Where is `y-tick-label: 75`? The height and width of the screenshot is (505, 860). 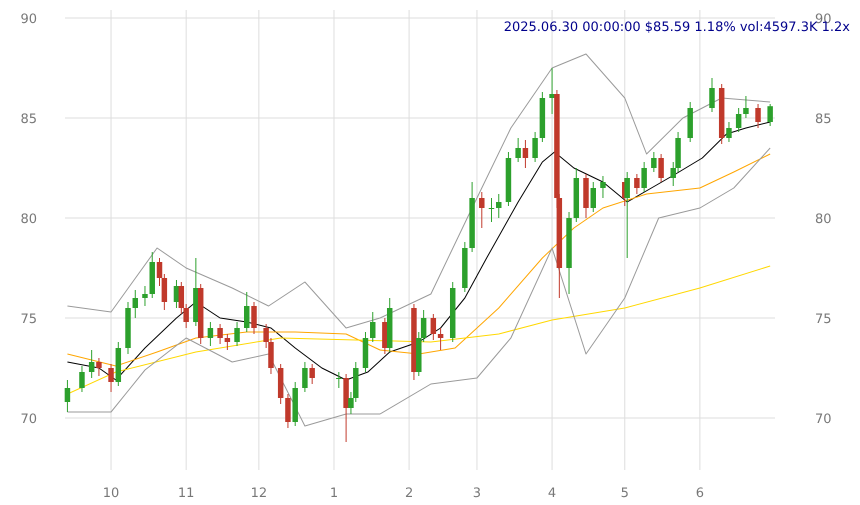 y-tick-label: 75 is located at coordinates (28, 319).